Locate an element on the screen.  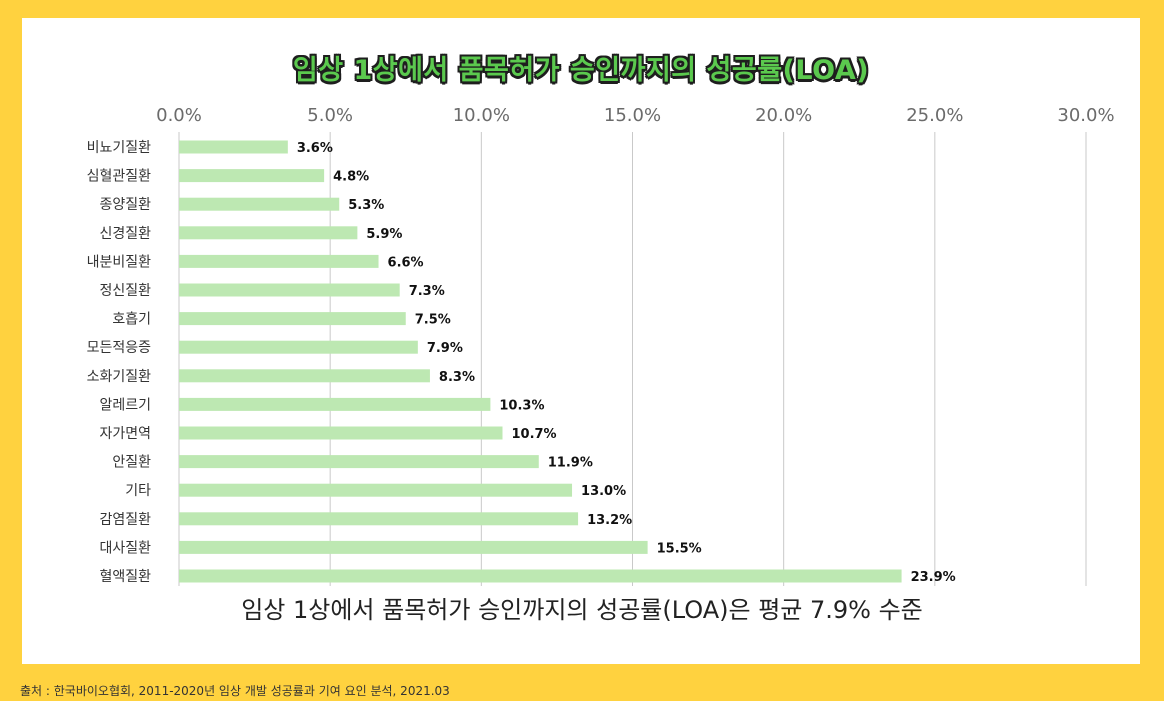
data-label: 15.5% is located at coordinates (679, 548).